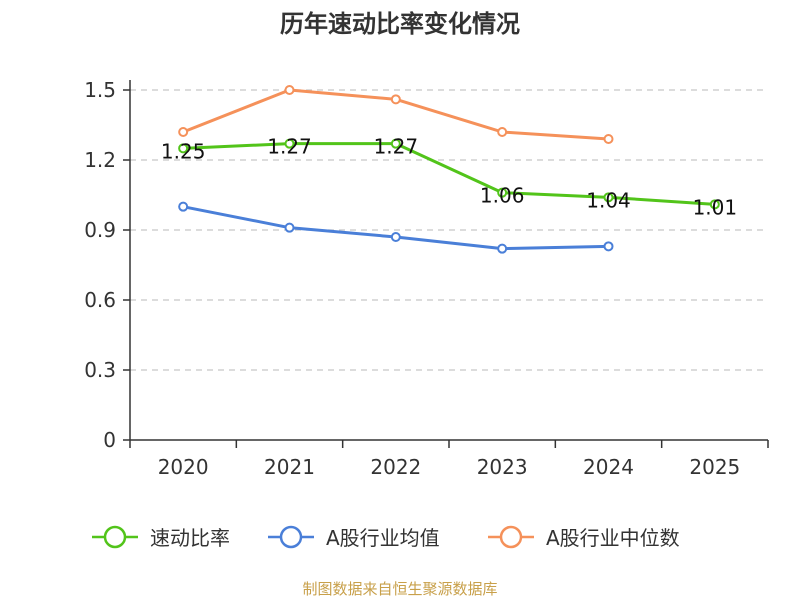  Describe the element at coordinates (613, 538) in the screenshot. I see `legend-label: A股行业中位数` at that location.